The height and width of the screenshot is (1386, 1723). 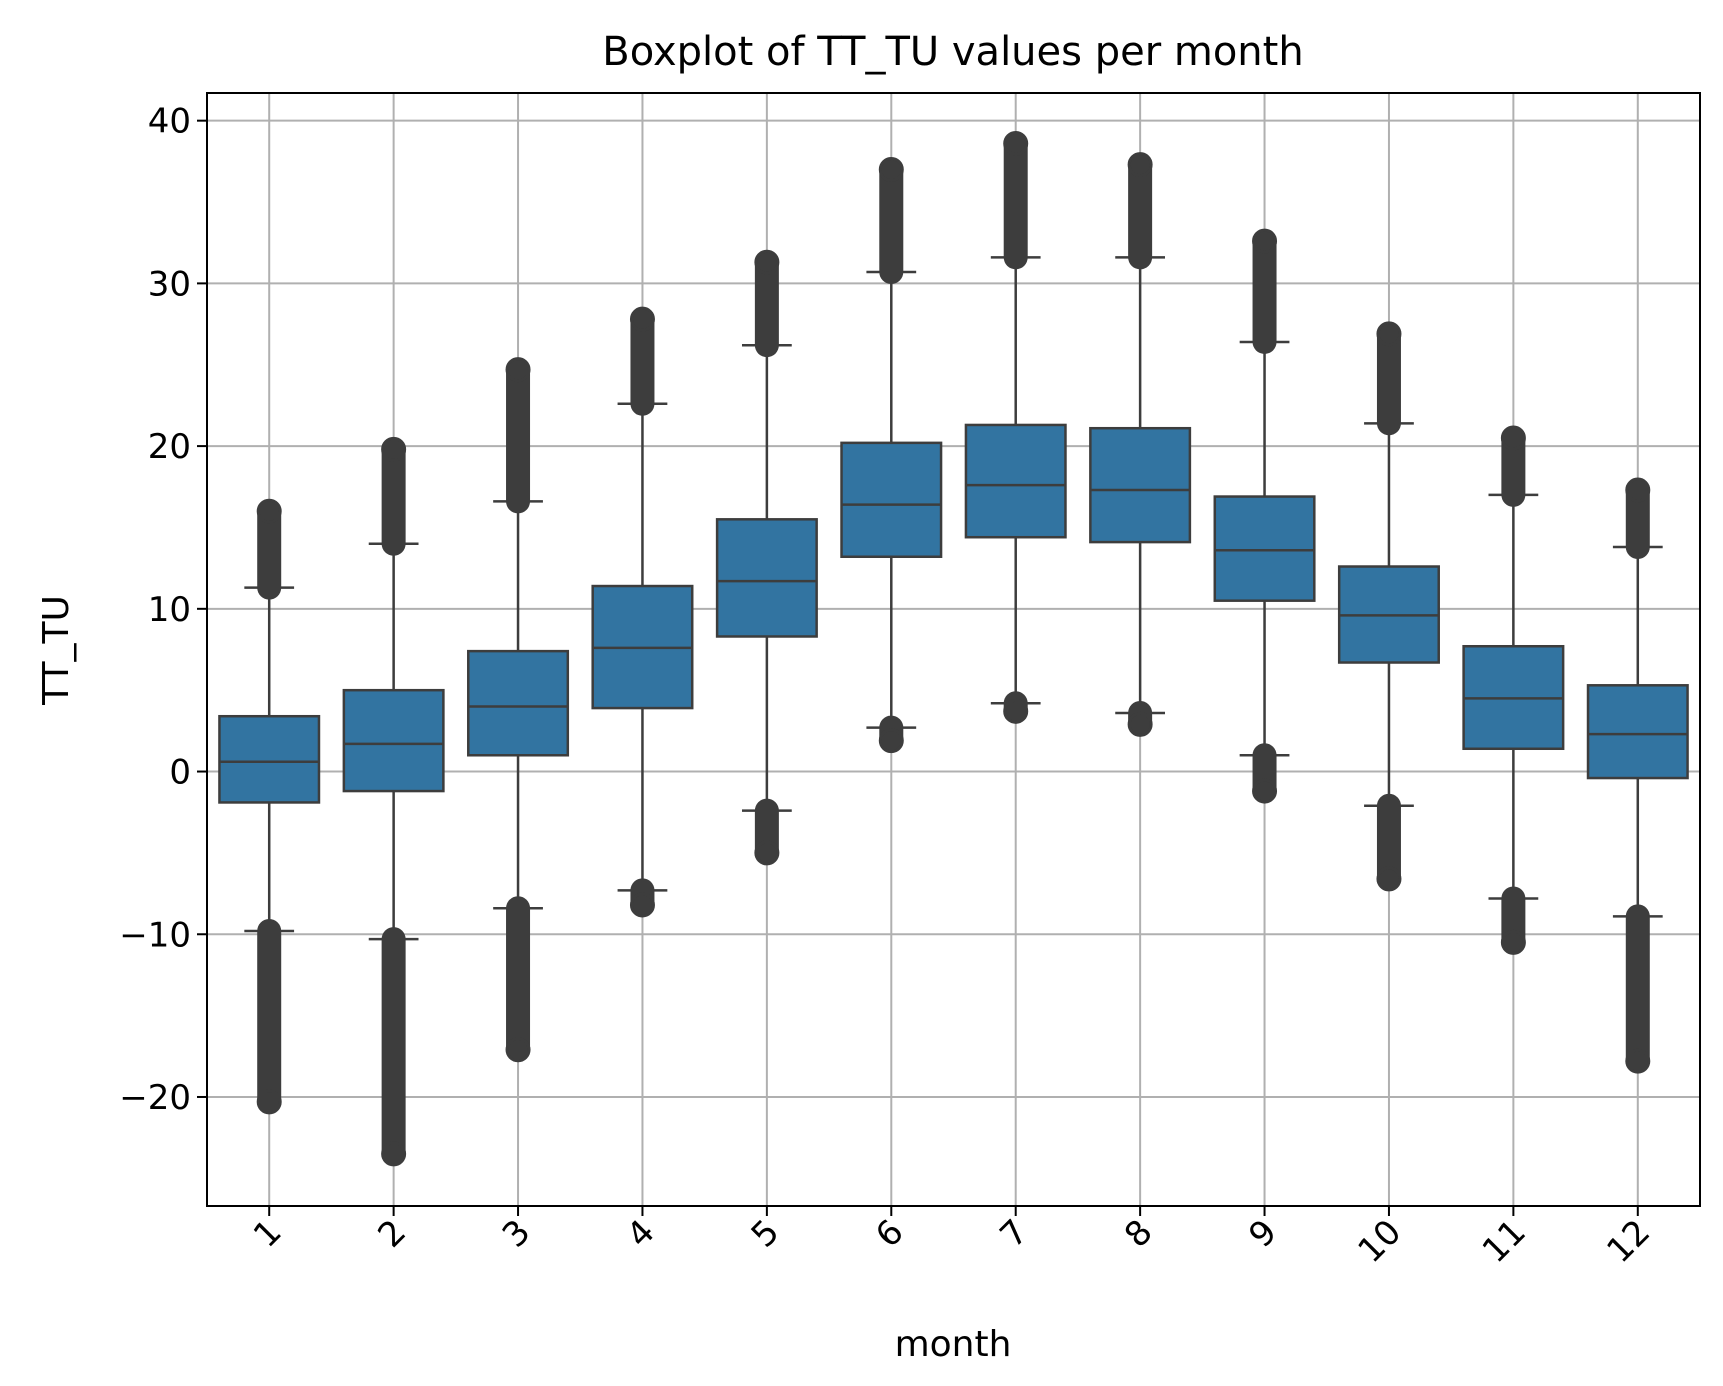 What do you see at coordinates (169, 122) in the screenshot?
I see `y-tick-label: 40` at bounding box center [169, 122].